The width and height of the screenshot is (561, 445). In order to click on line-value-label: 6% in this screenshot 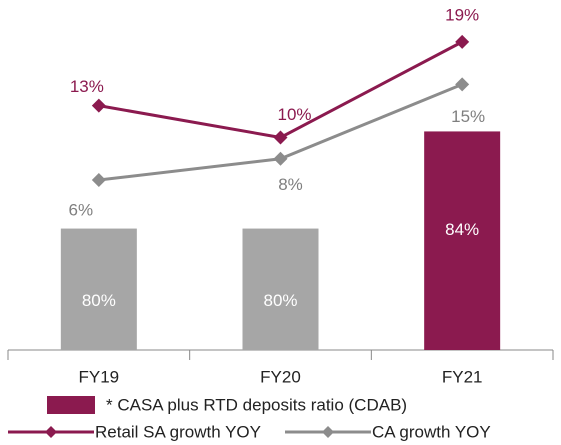, I will do `click(81, 209)`.